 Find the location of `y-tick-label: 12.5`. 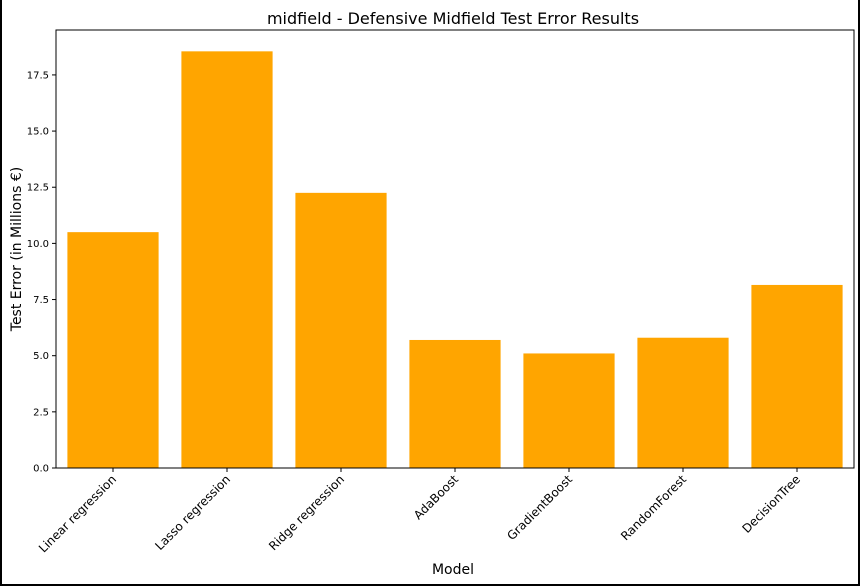

y-tick-label: 12.5 is located at coordinates (38, 188).